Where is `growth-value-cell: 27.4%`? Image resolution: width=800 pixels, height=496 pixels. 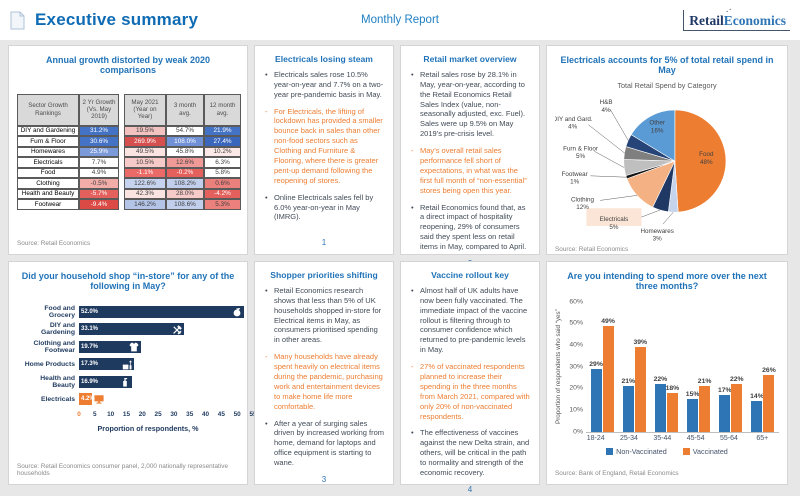 growth-value-cell: 27.4% is located at coordinates (222, 141).